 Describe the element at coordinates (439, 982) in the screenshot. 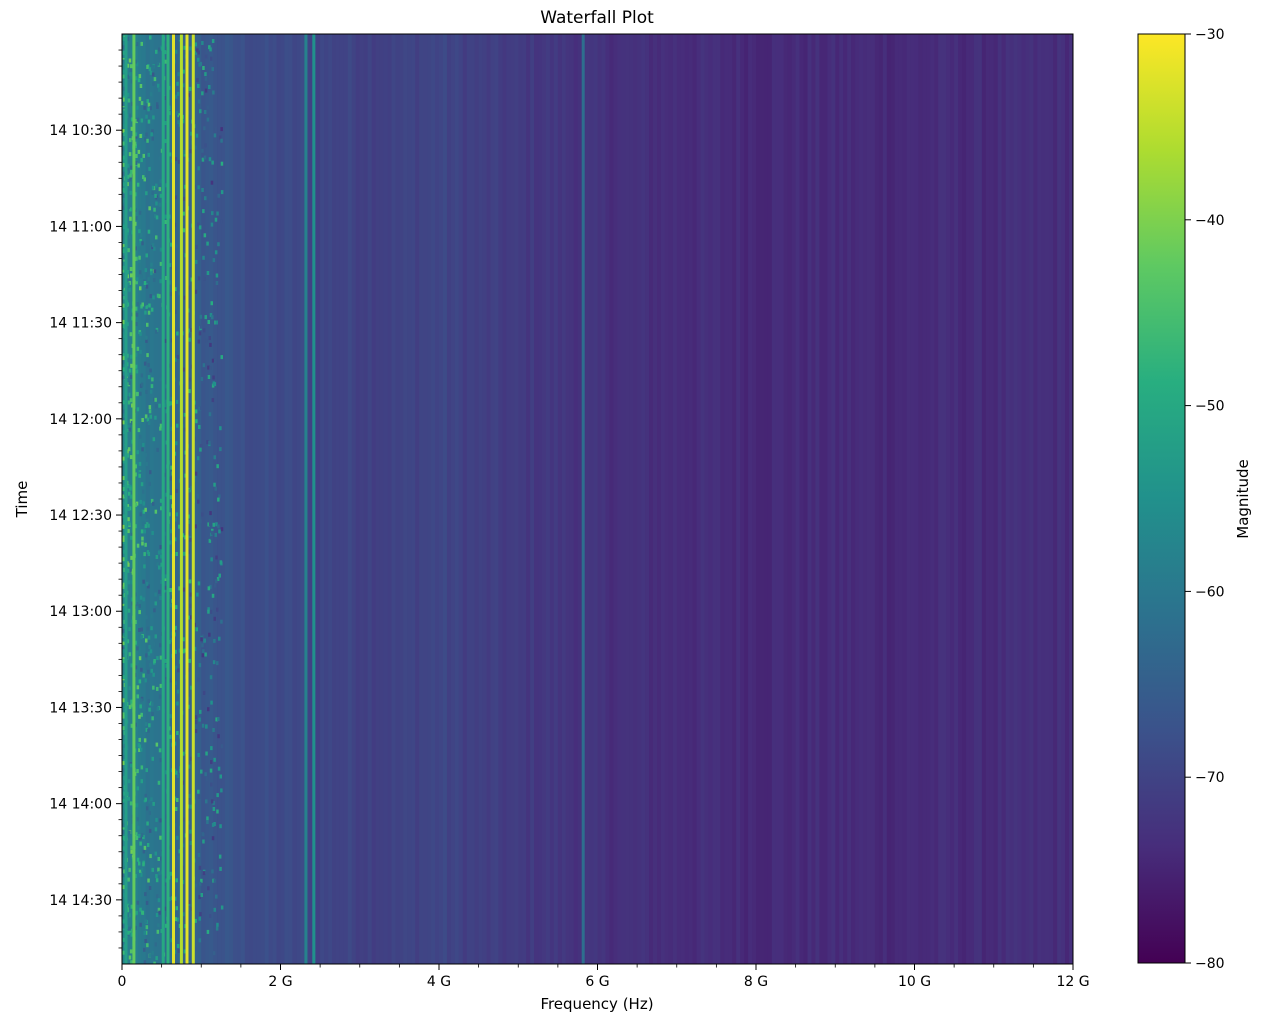

I see `x-tick-label: 4 G` at that location.